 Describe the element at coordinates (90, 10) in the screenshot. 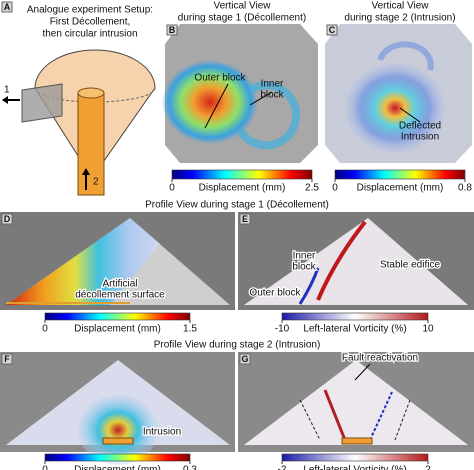

I see `panel-title: Analogue experiment Setup:` at that location.